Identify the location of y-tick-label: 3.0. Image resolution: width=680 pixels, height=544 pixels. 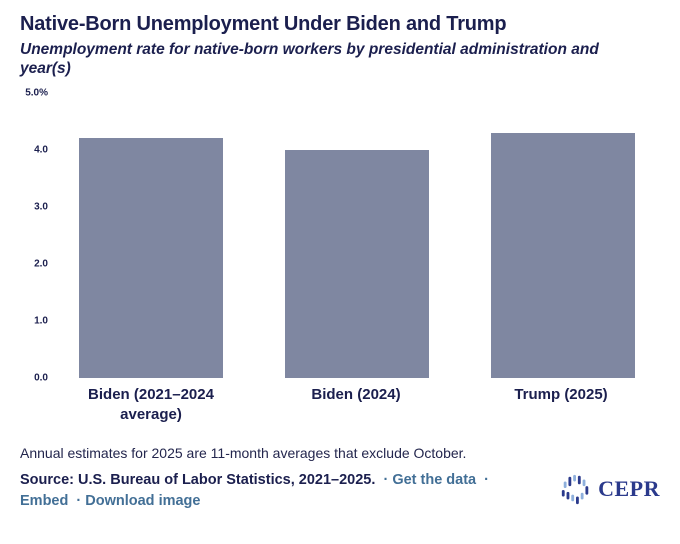
(41, 207).